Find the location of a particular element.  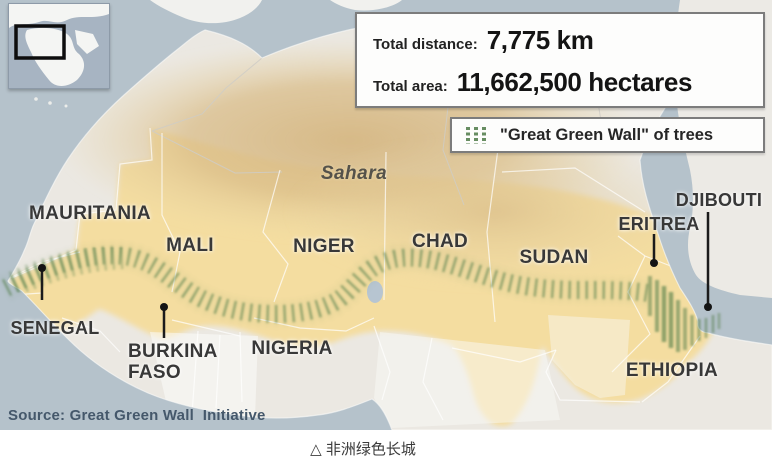

world-locator-map is located at coordinates (59, 46).